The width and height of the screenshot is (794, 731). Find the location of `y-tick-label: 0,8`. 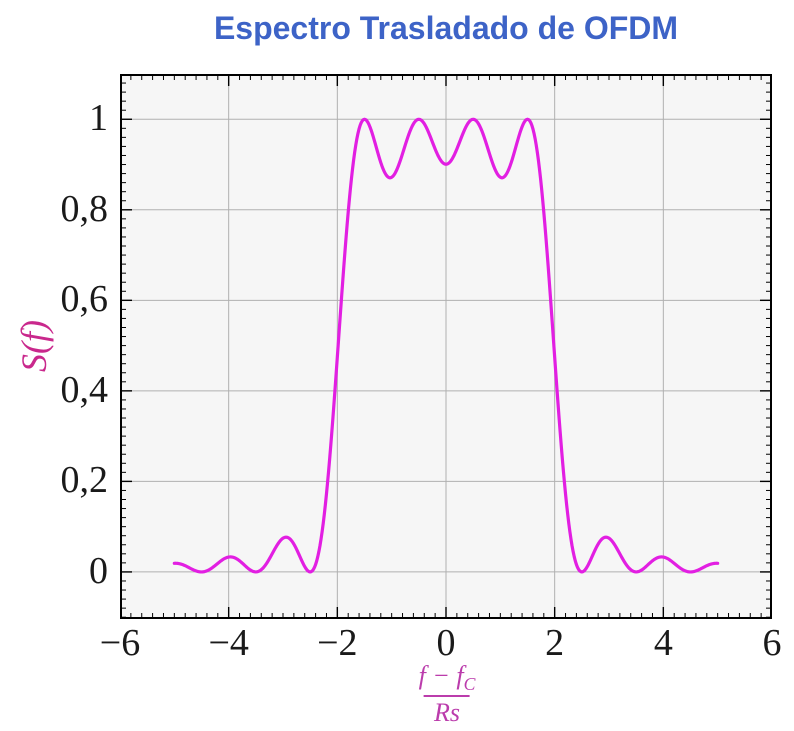

y-tick-label: 0,8 is located at coordinates (84, 209).